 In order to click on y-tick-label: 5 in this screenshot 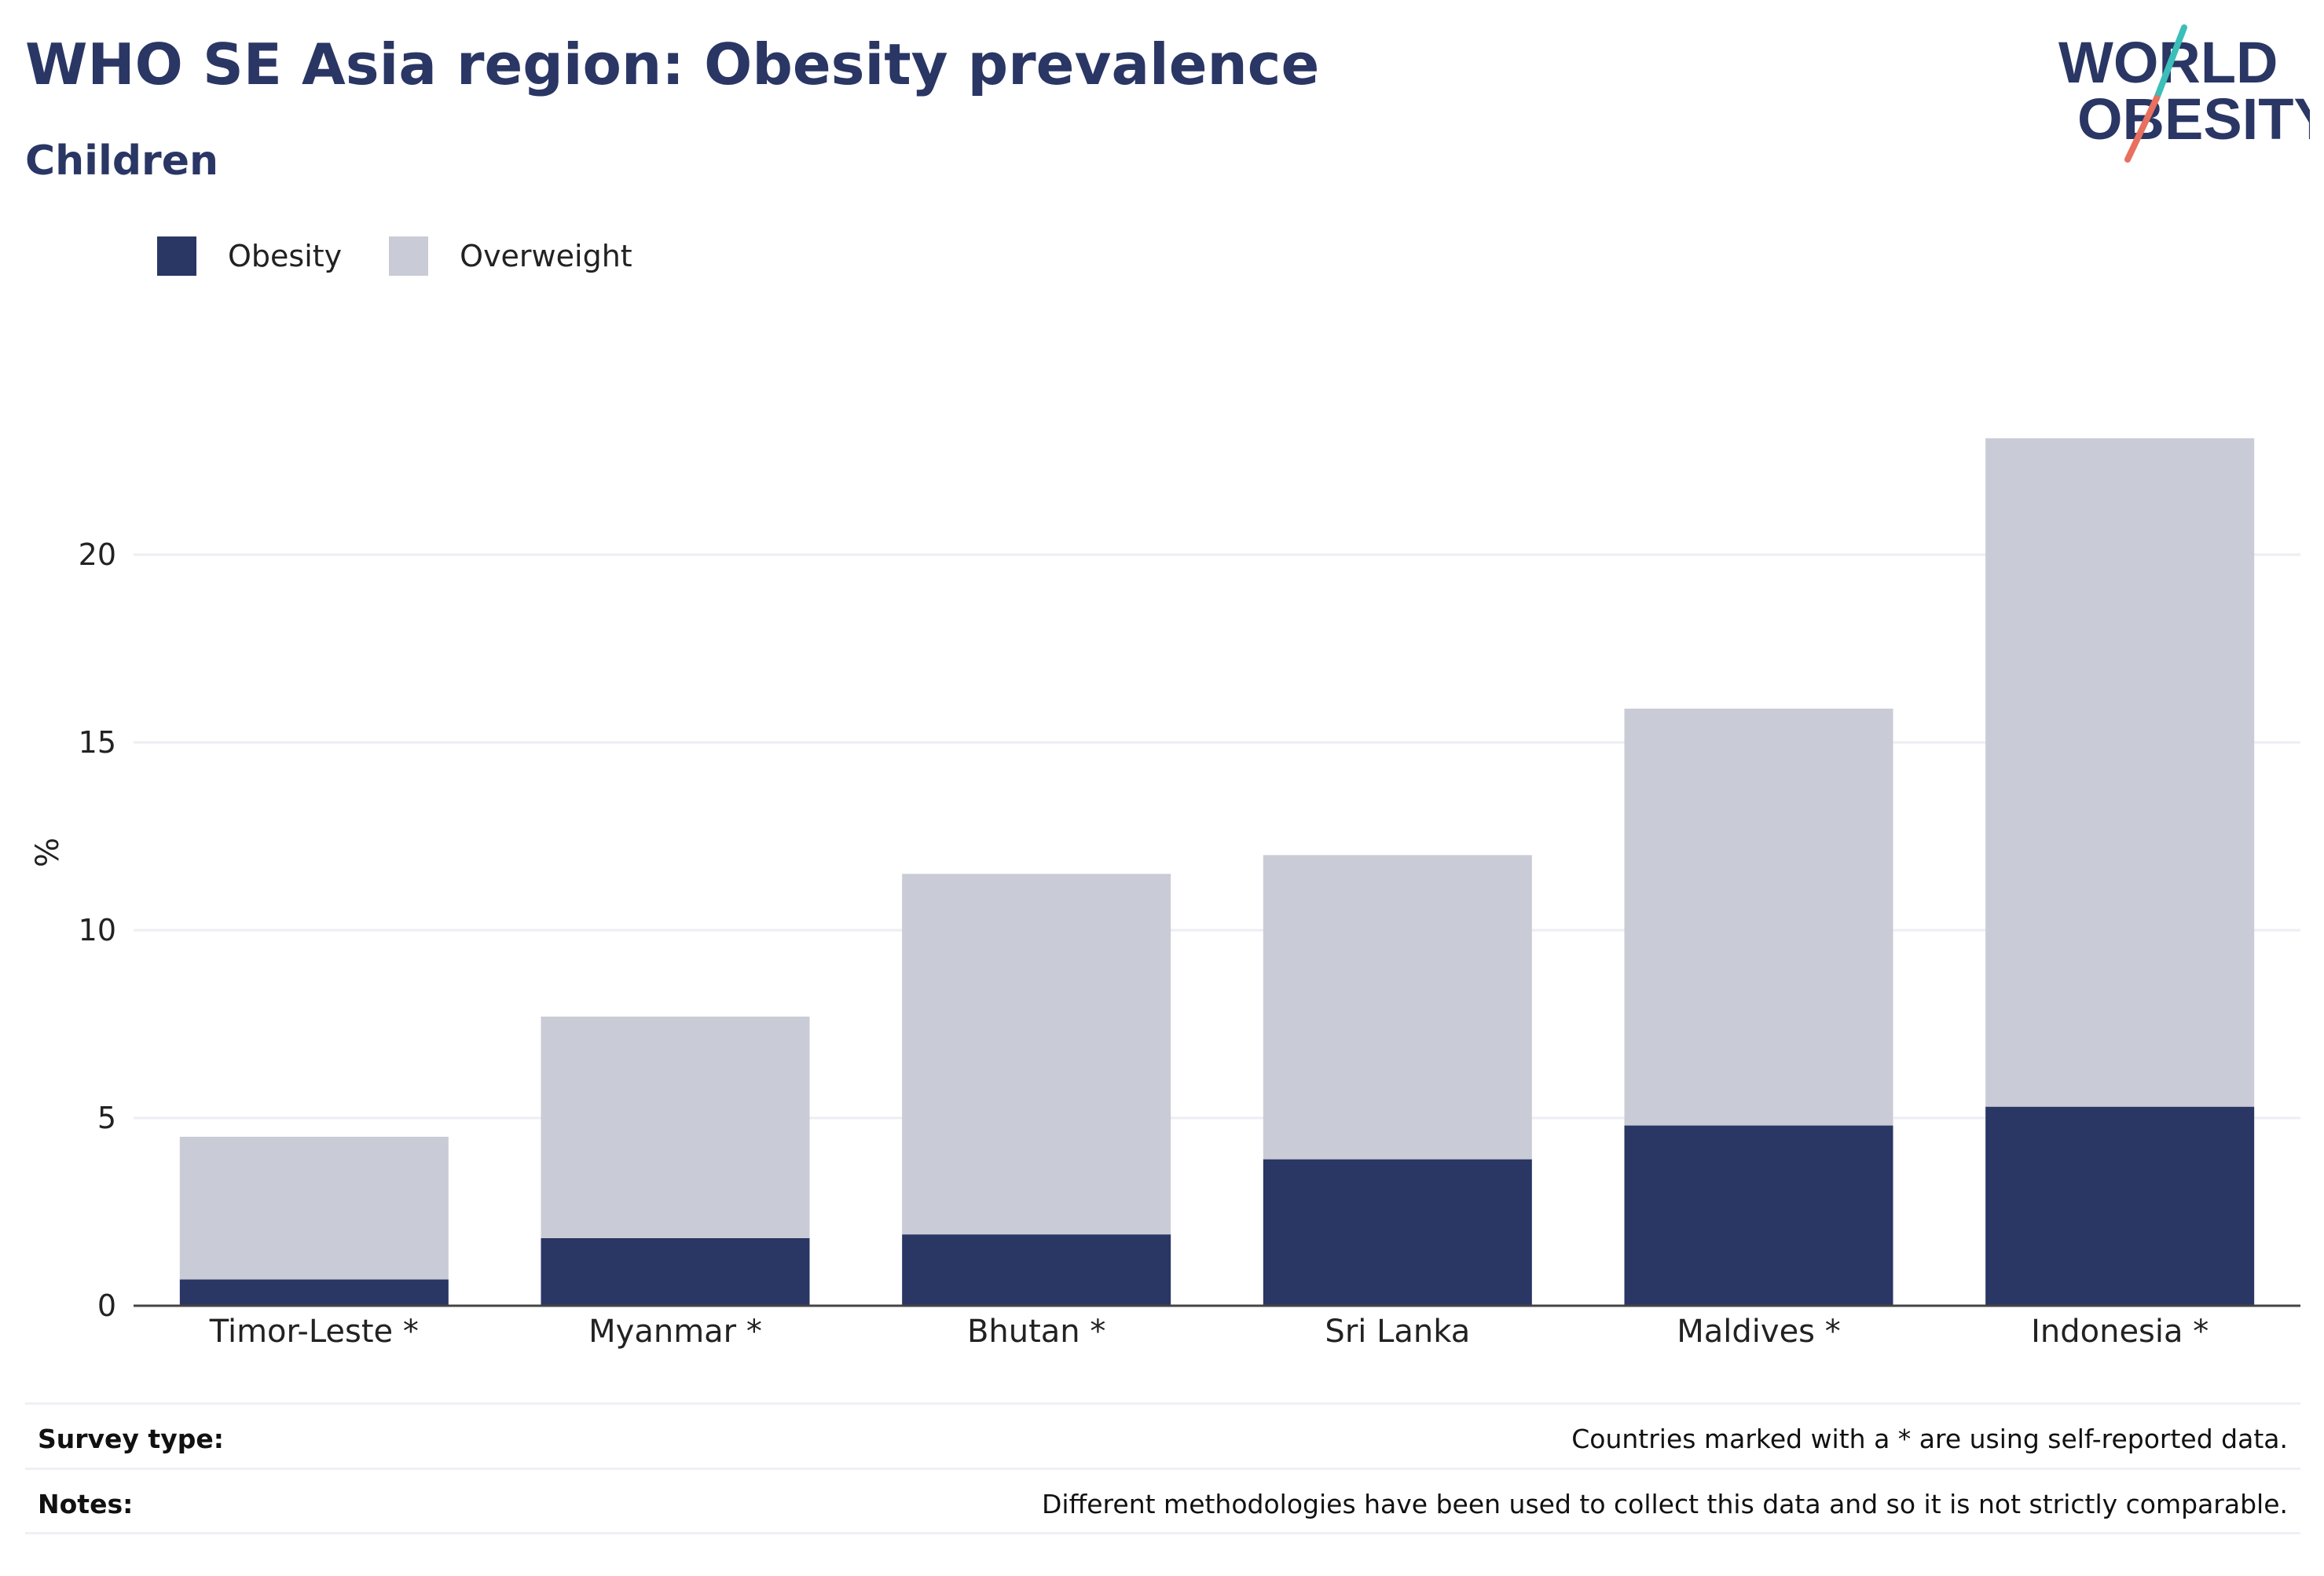, I will do `click(106, 1118)`.